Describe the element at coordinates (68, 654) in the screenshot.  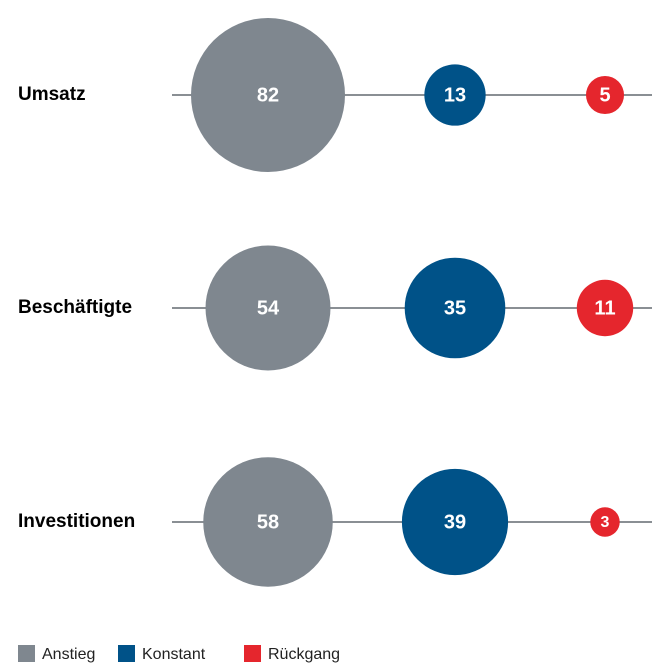
I see `legend-label: Anstieg` at that location.